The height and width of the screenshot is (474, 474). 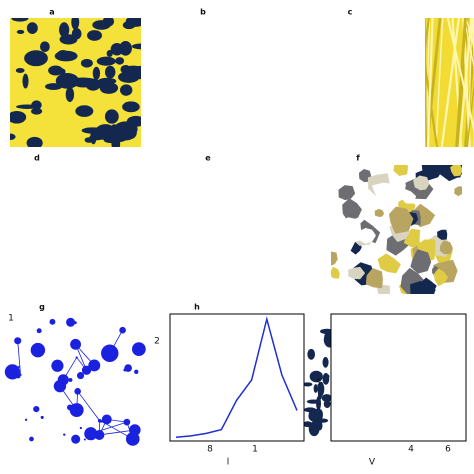 I want to click on panel-label: f, so click(x=358, y=158).